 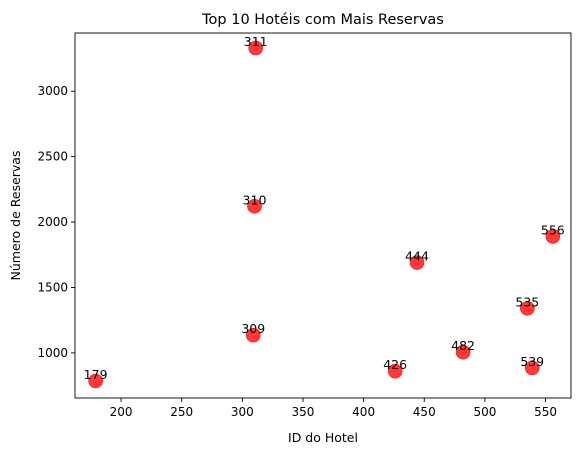 I want to click on y-tick-label: 3000, so click(x=52, y=91).